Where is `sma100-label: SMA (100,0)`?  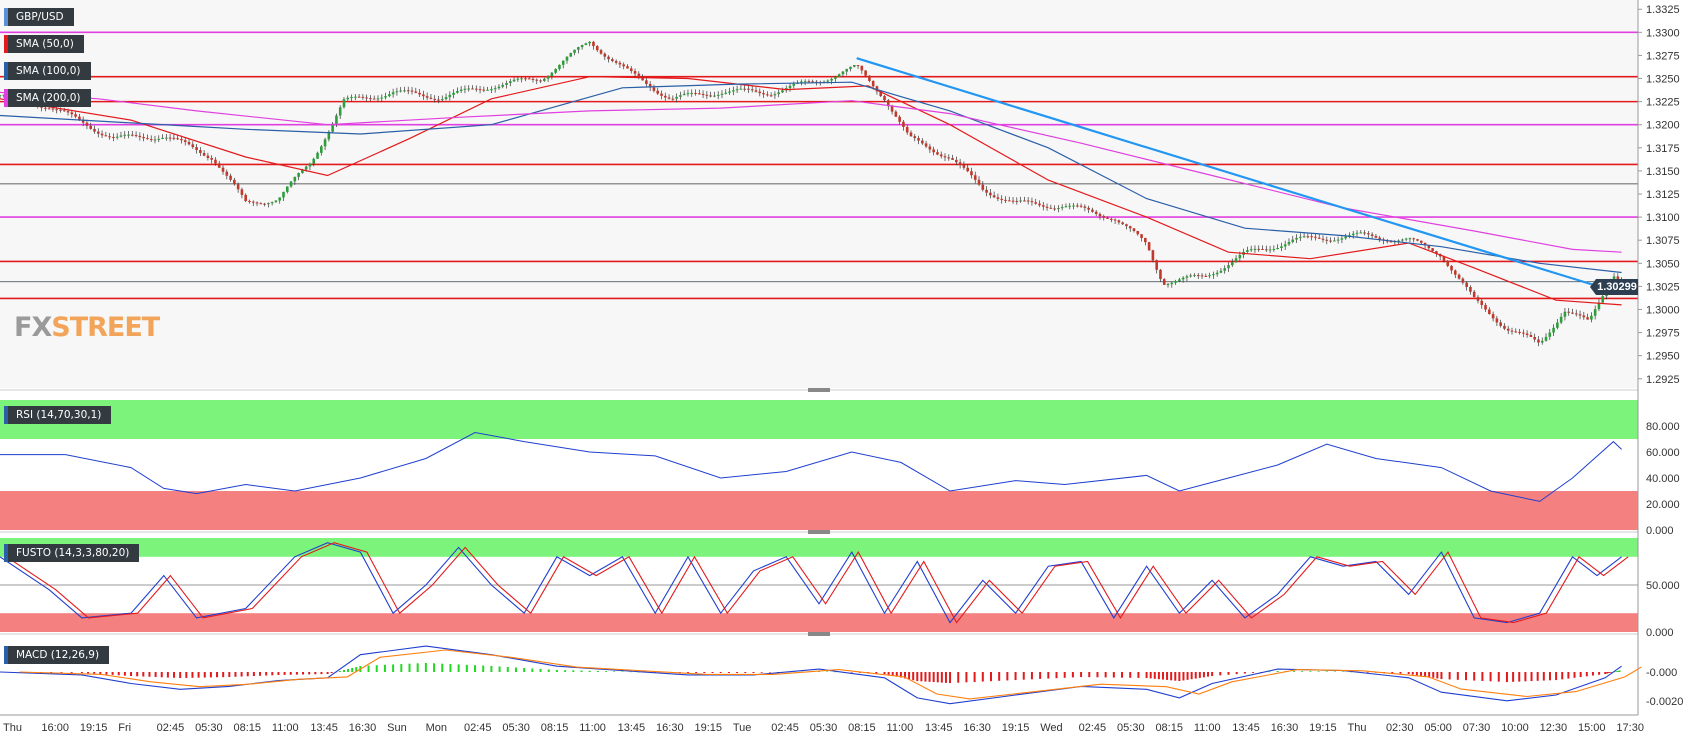 sma100-label: SMA (100,0) is located at coordinates (47, 71).